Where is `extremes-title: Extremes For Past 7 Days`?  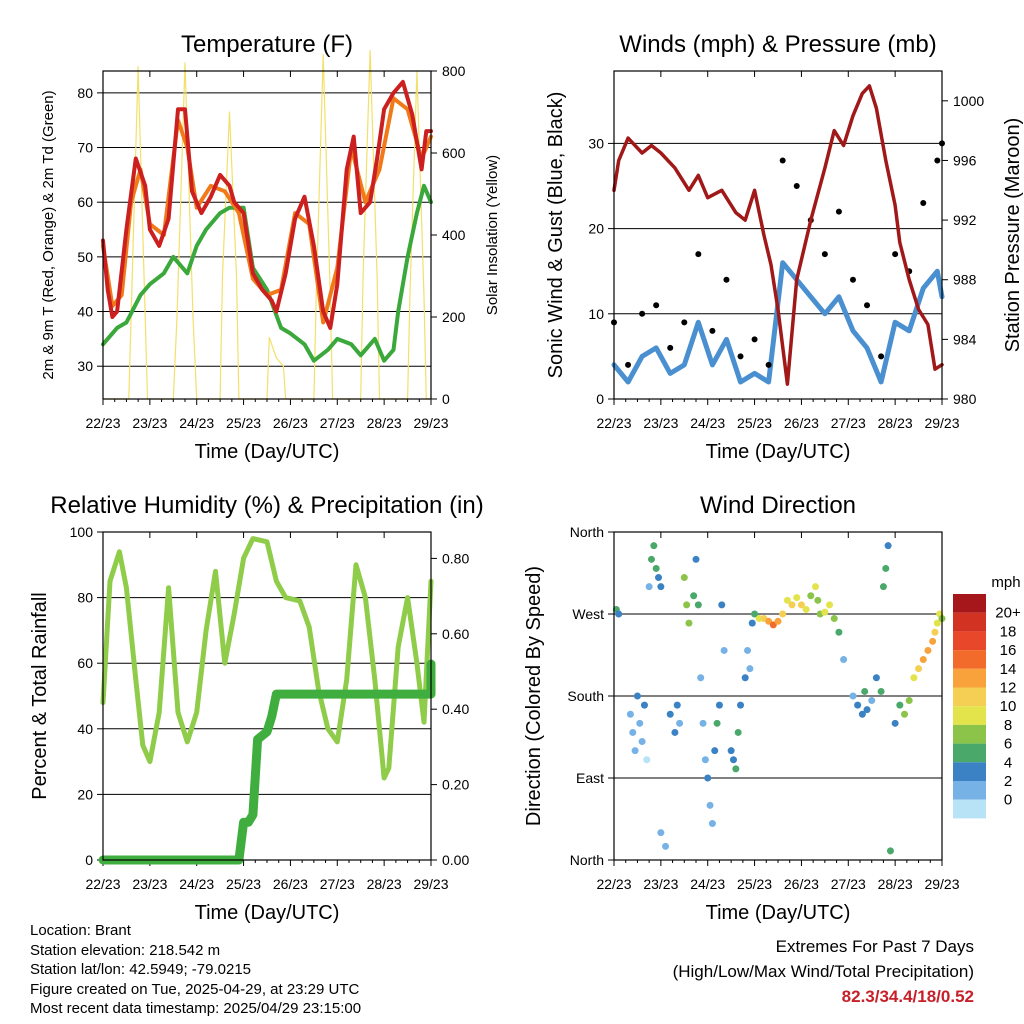 extremes-title: Extremes For Past 7 Days is located at coordinates (874, 946).